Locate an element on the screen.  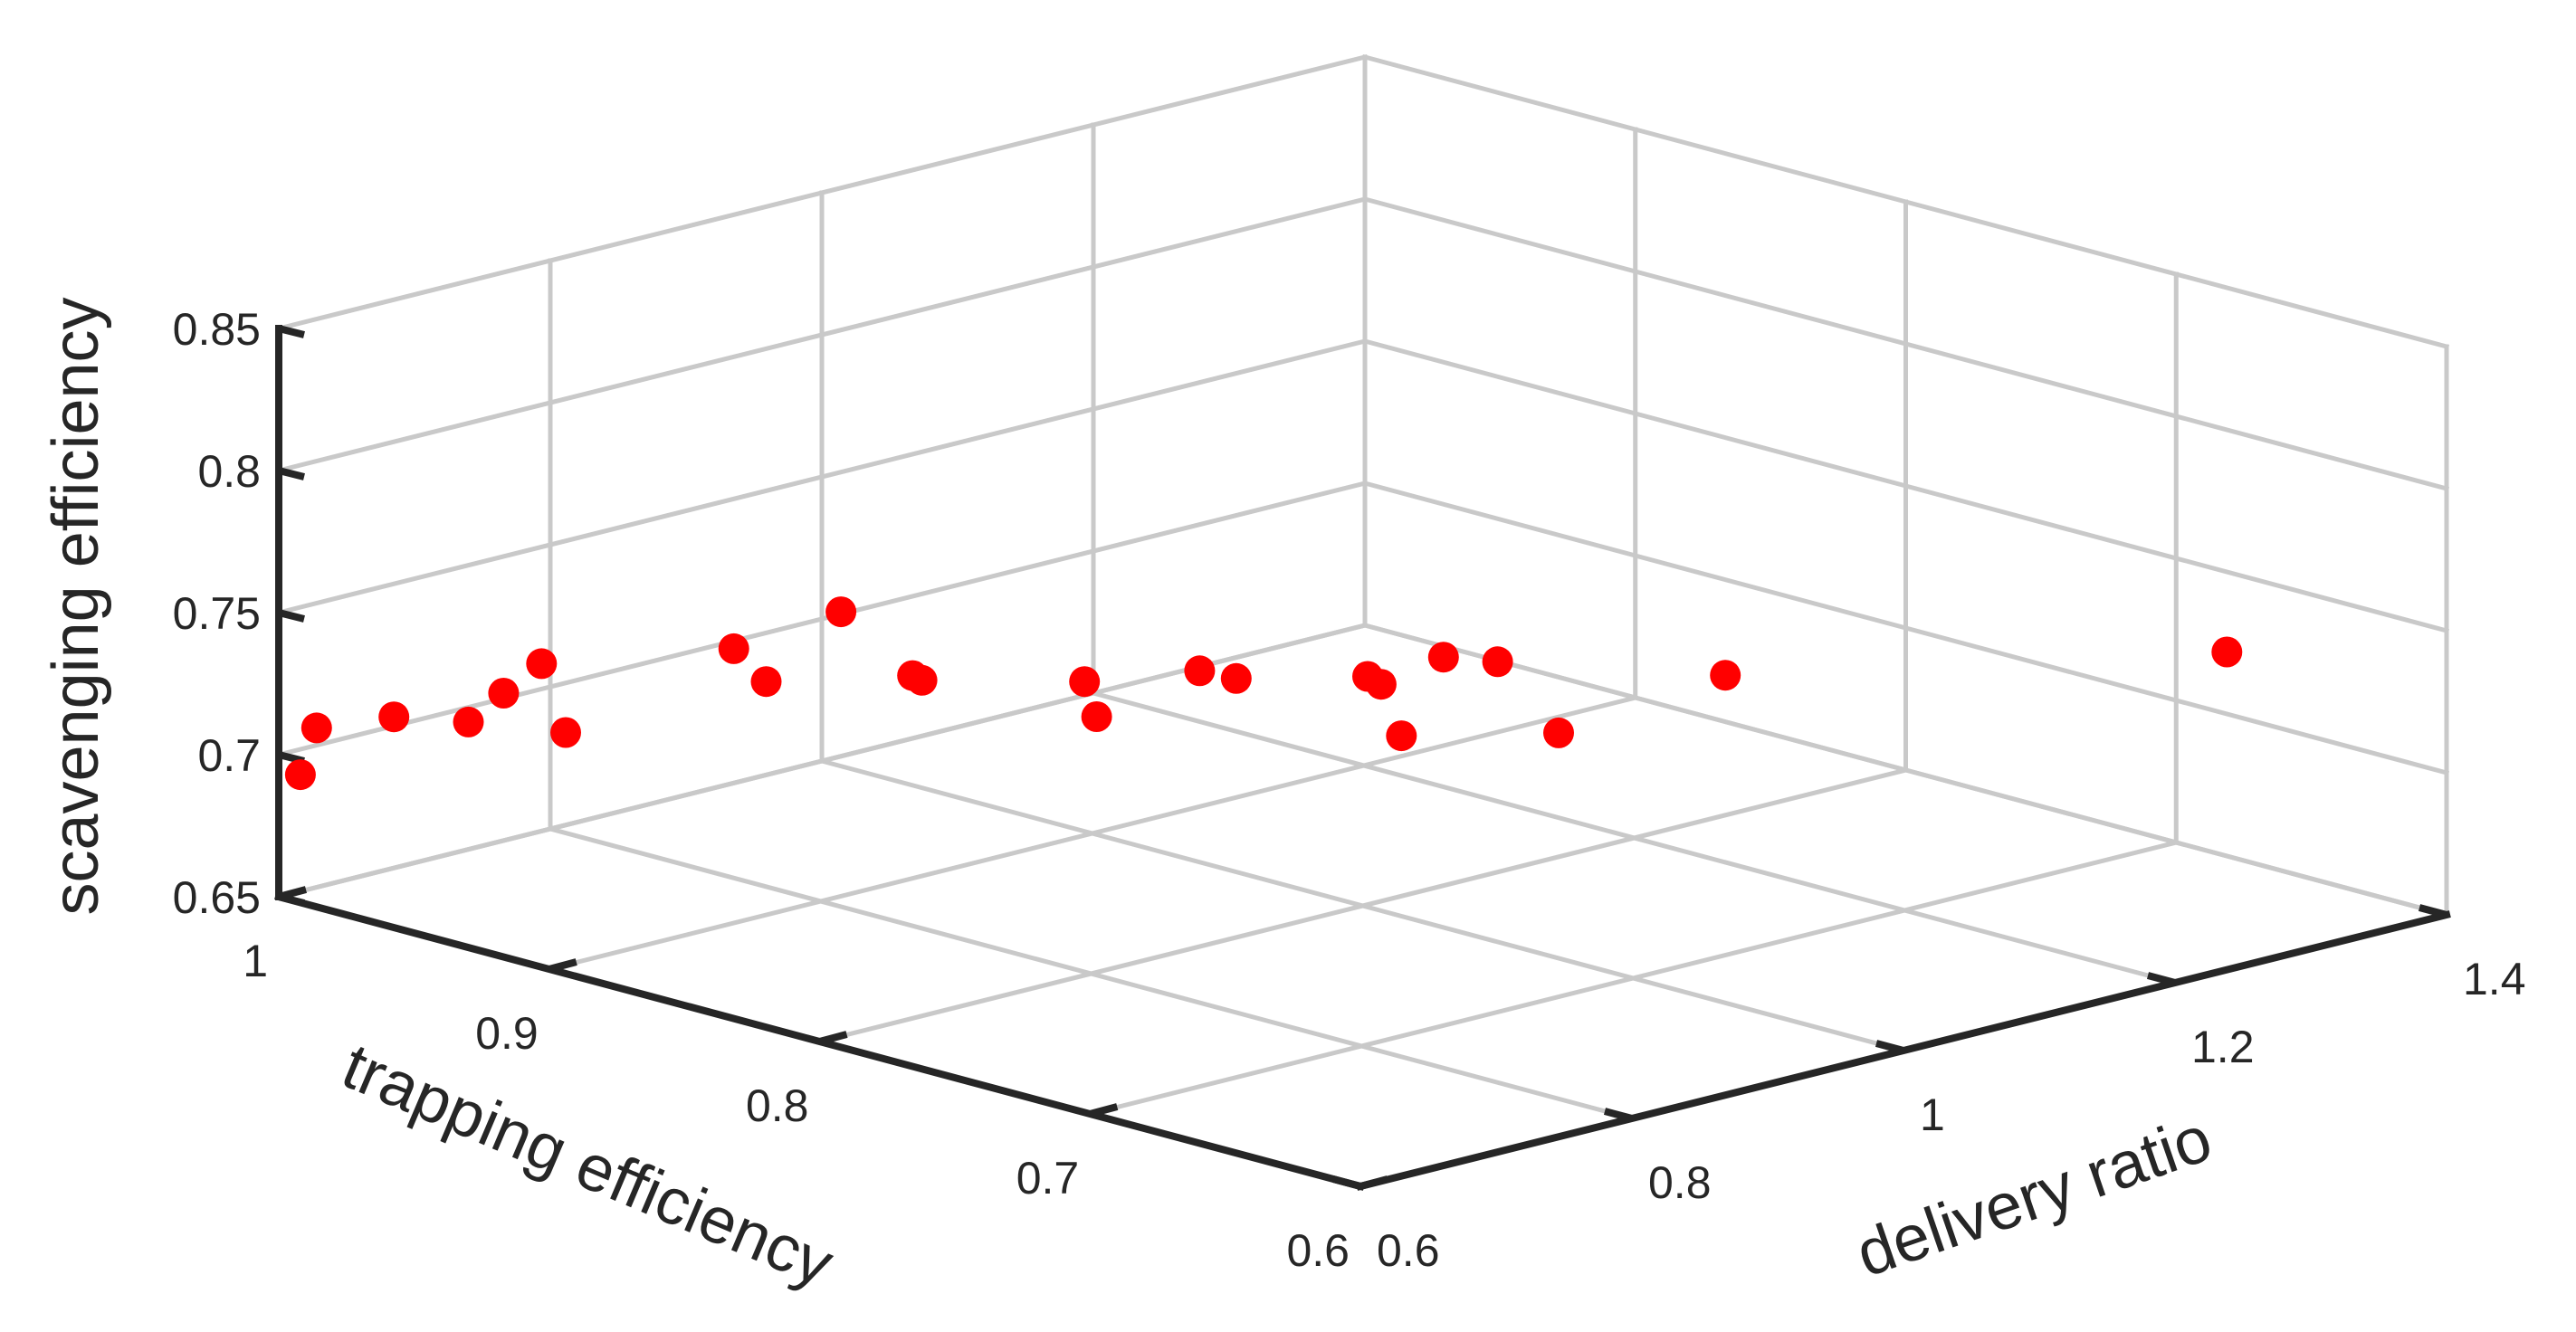
y-tick-label: 0.9 is located at coordinates (507, 1033).